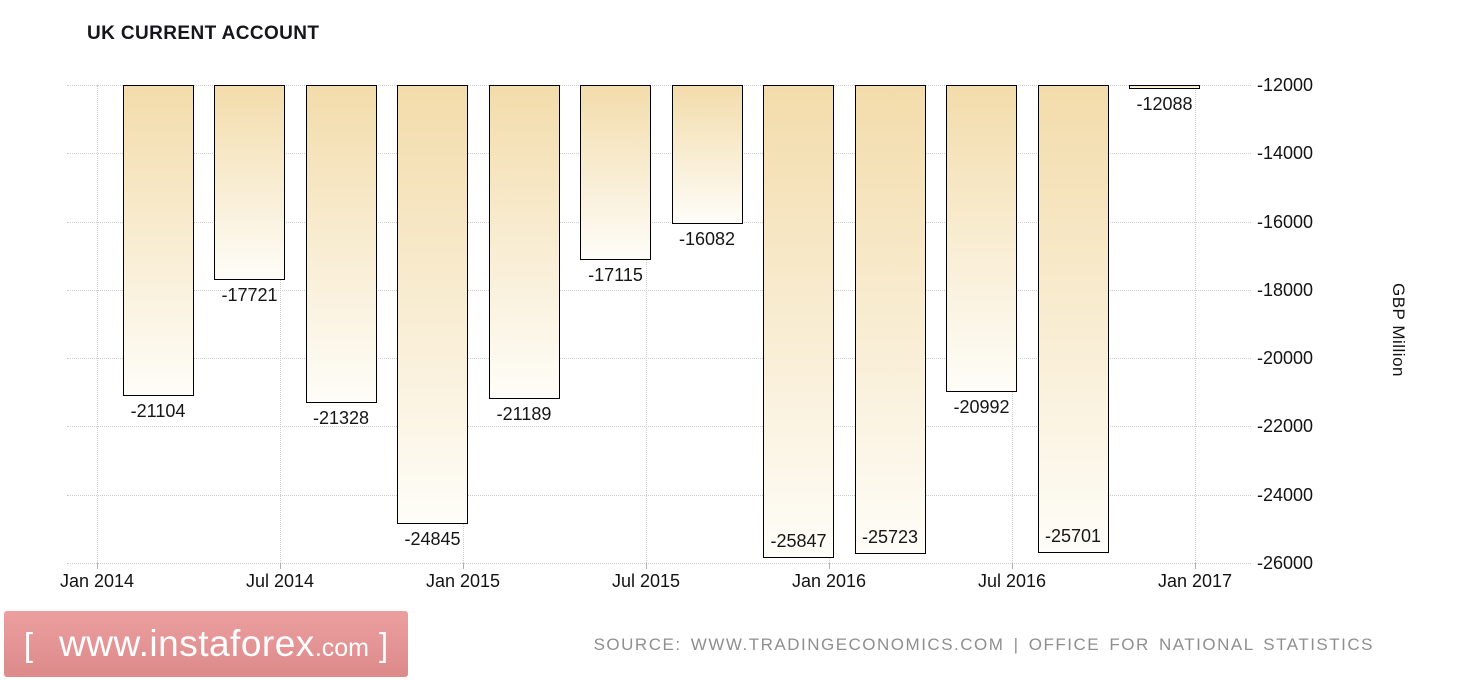  Describe the element at coordinates (1285, 85) in the screenshot. I see `y-tick-label: -12000` at that location.